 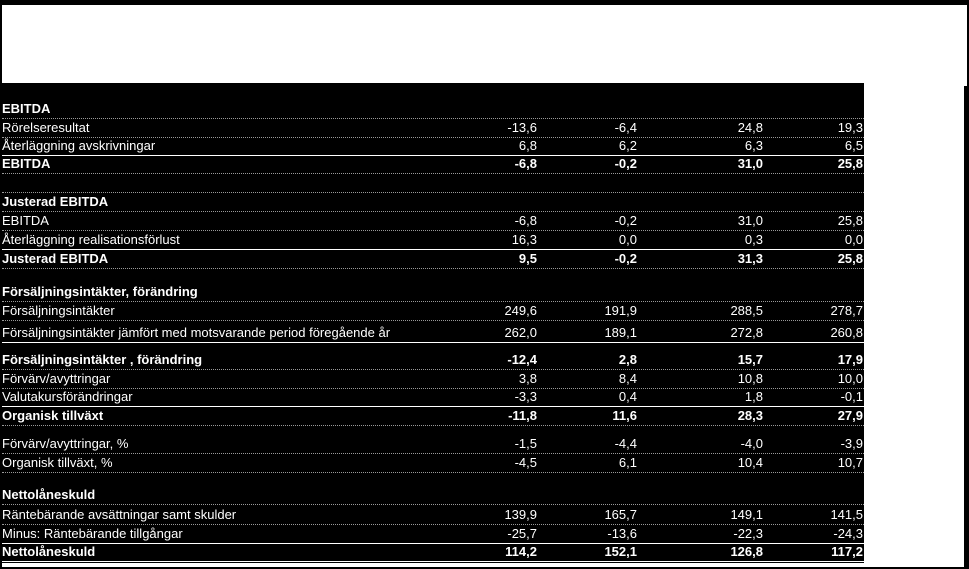 What do you see at coordinates (433, 397) in the screenshot?
I see `table-row: Valutakursförändringar -3,3 0,4 1,8 -0,1` at bounding box center [433, 397].